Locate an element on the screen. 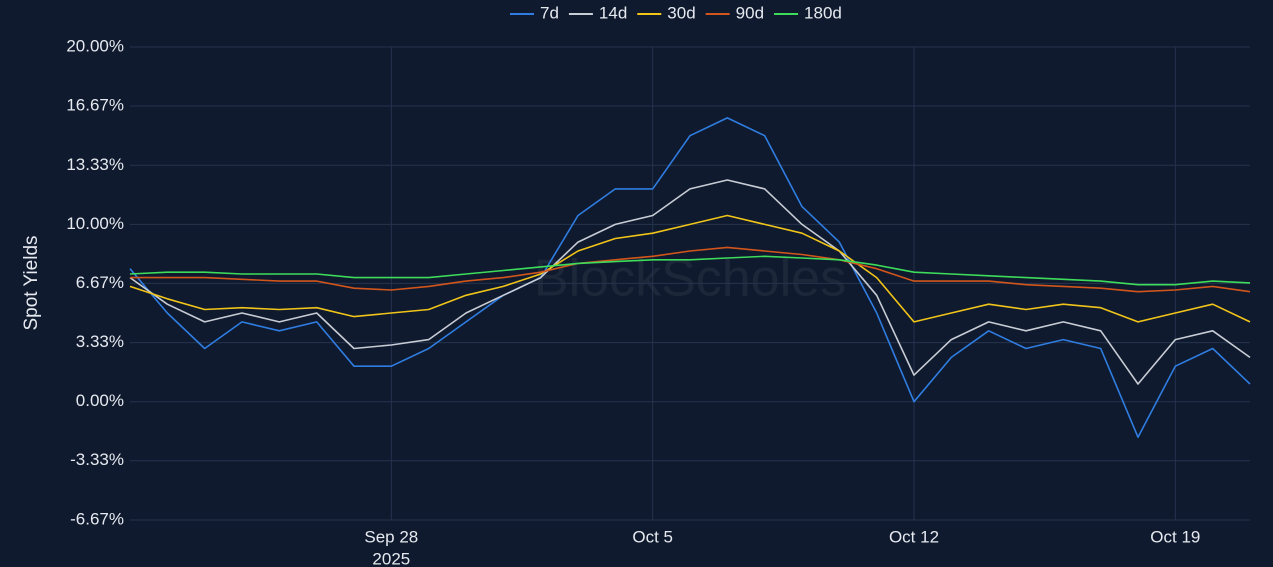  y-tick-label: -6.67% is located at coordinates (97, 518).